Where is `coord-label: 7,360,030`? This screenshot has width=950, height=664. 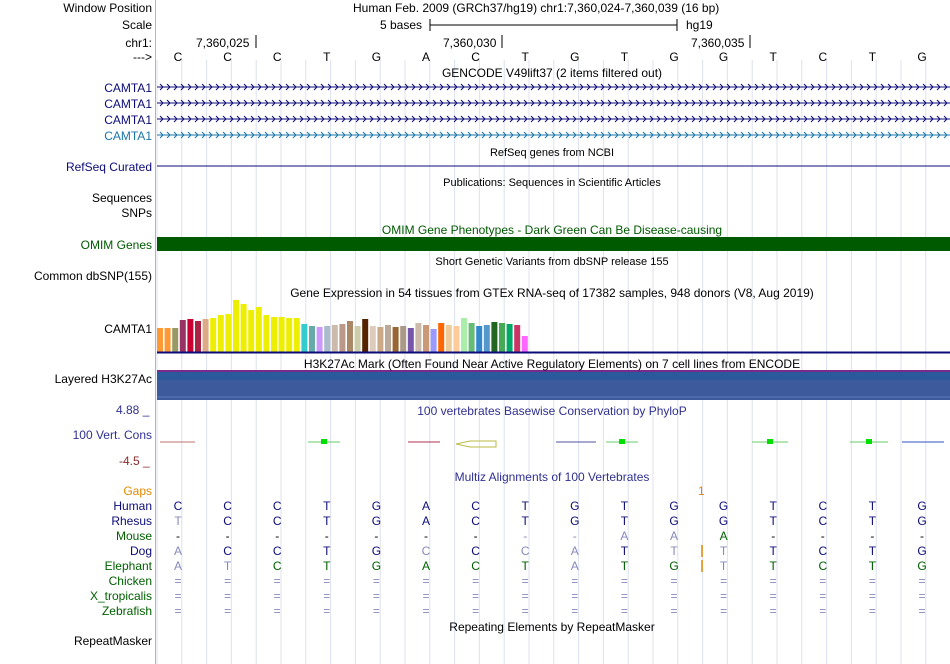
coord-label: 7,360,030 is located at coordinates (470, 43).